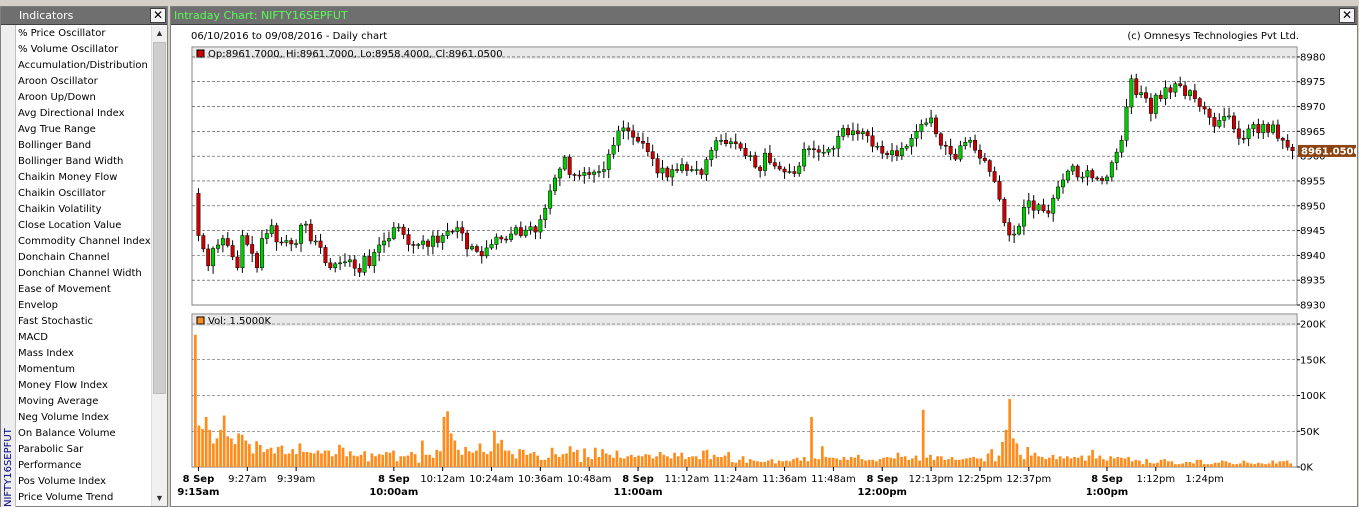 The image size is (1359, 507). What do you see at coordinates (46, 369) in the screenshot?
I see `indicator-item: Momentum` at bounding box center [46, 369].